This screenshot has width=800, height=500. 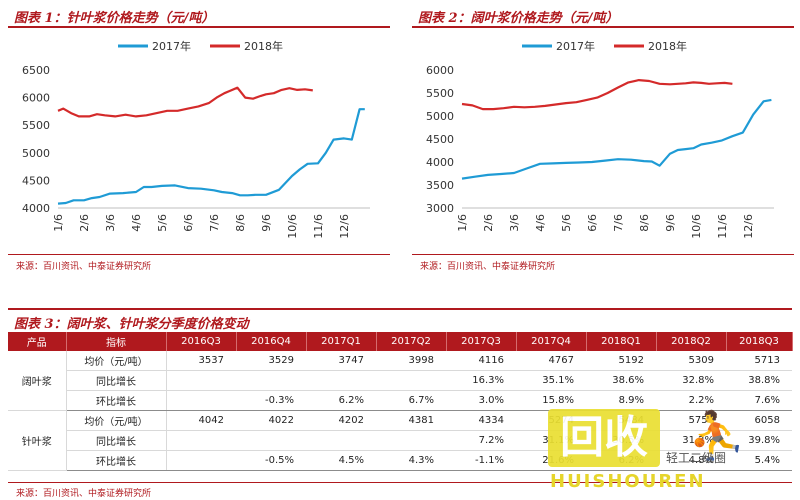 I want to click on value-cell: 38.8%, so click(x=759, y=380).